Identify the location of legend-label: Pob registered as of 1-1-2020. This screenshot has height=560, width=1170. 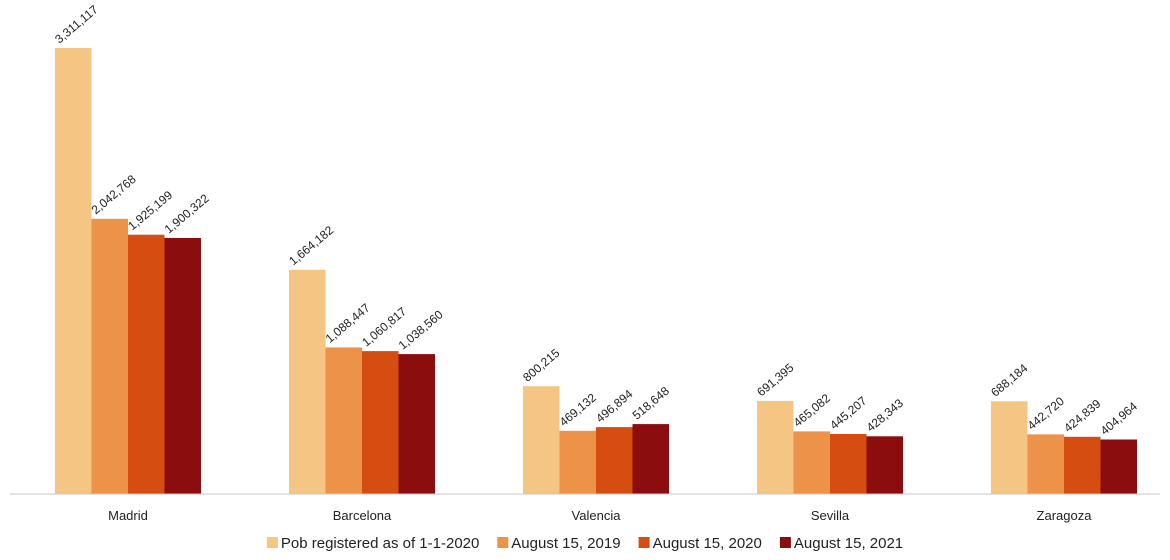
(380, 543).